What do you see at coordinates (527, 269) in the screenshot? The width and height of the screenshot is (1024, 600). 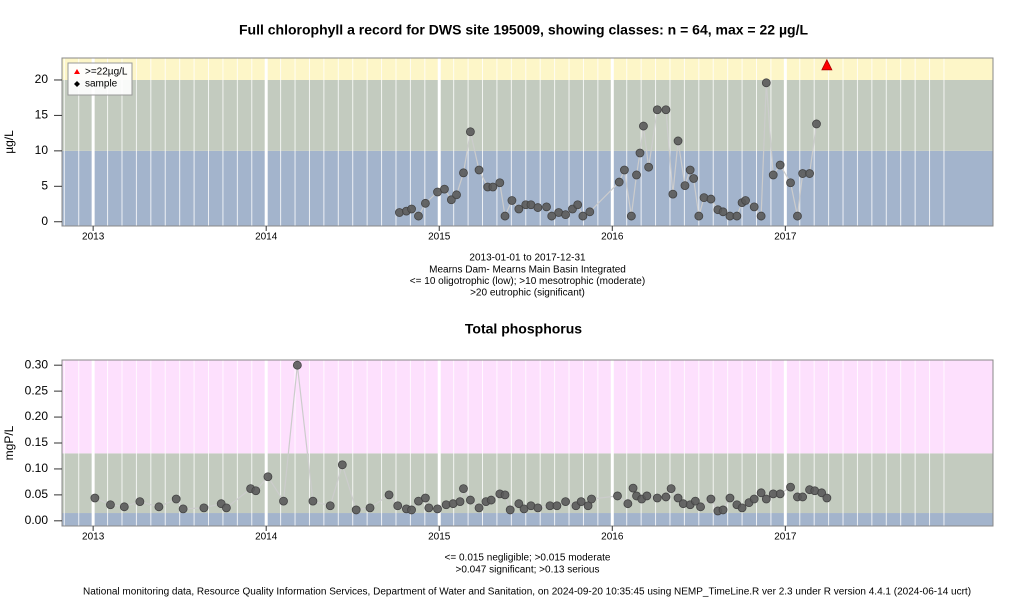 I see `axis-note: Mearns Dam- Mearns Main Basin Integrated` at bounding box center [527, 269].